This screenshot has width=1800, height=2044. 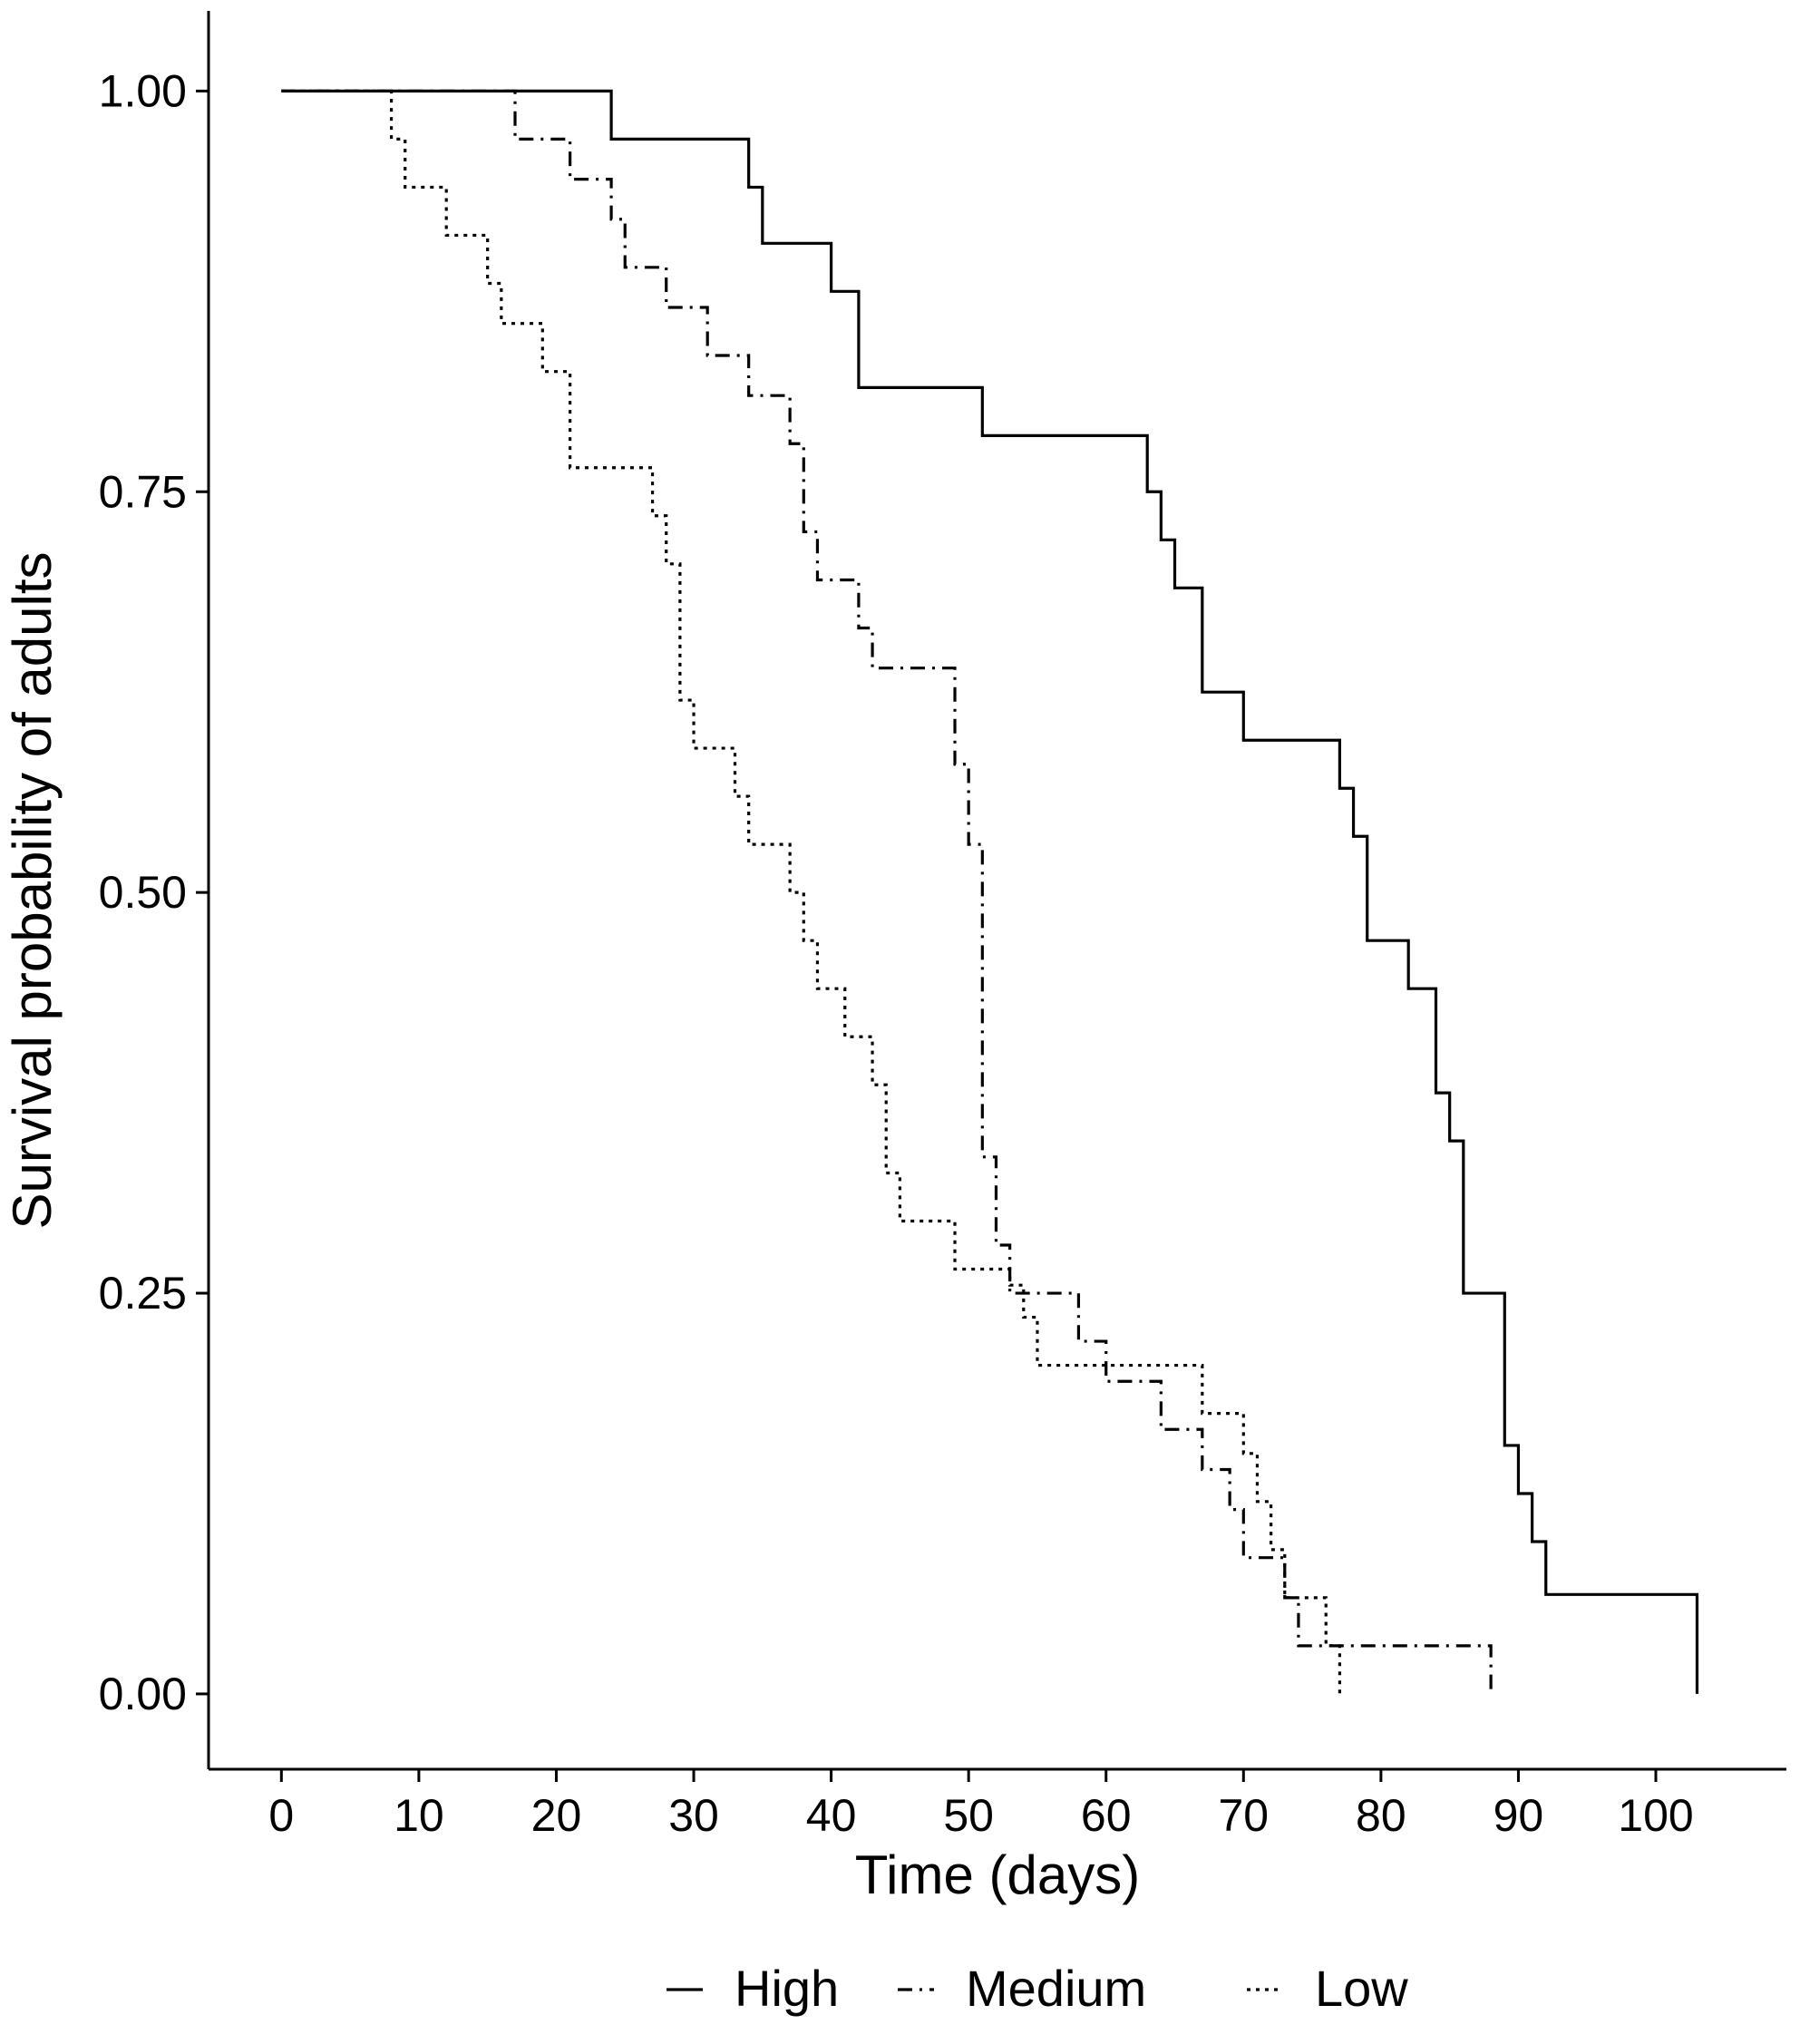 I want to click on legend: High Medium Low, so click(x=1037, y=1988).